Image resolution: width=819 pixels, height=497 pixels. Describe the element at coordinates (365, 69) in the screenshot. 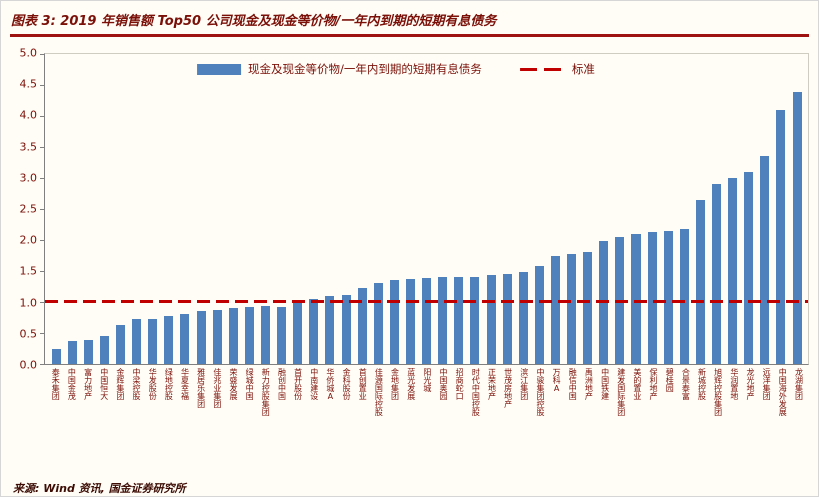

I see `legend-bar-label: 现金及现金等价物/一年内到期的短期有息债务` at that location.